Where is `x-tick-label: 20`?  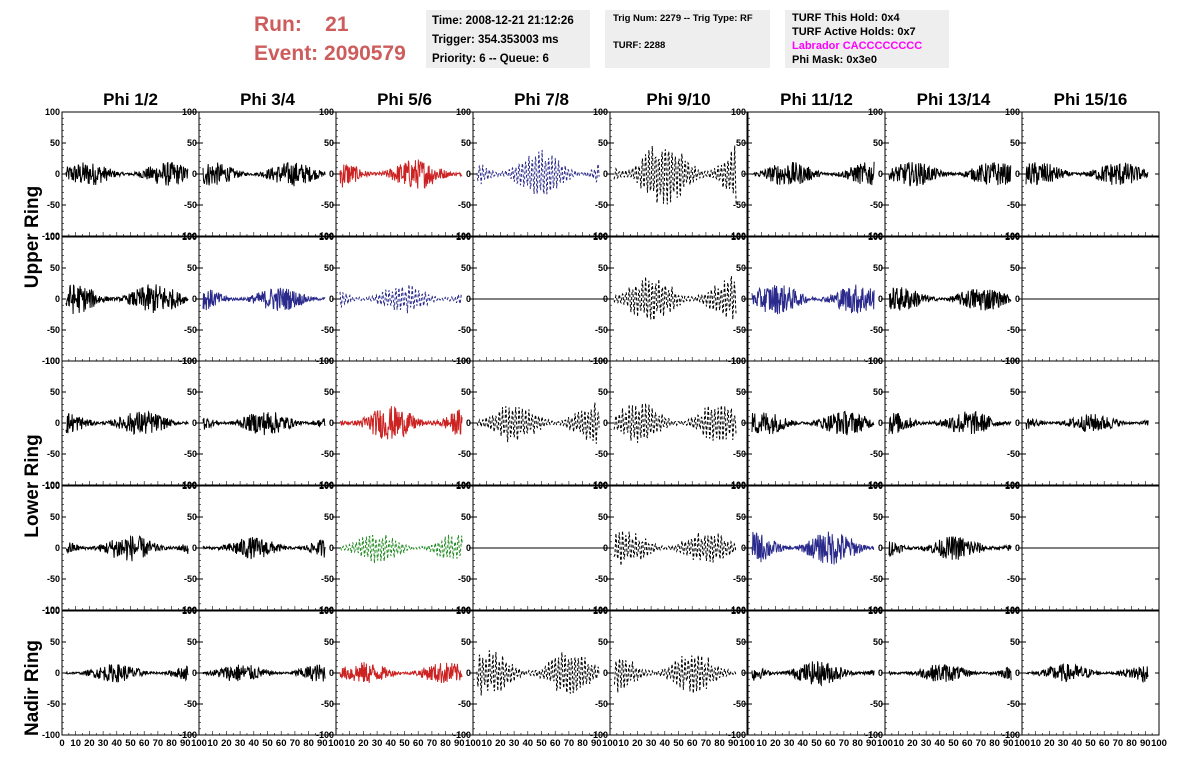 x-tick-label: 20 is located at coordinates (363, 743).